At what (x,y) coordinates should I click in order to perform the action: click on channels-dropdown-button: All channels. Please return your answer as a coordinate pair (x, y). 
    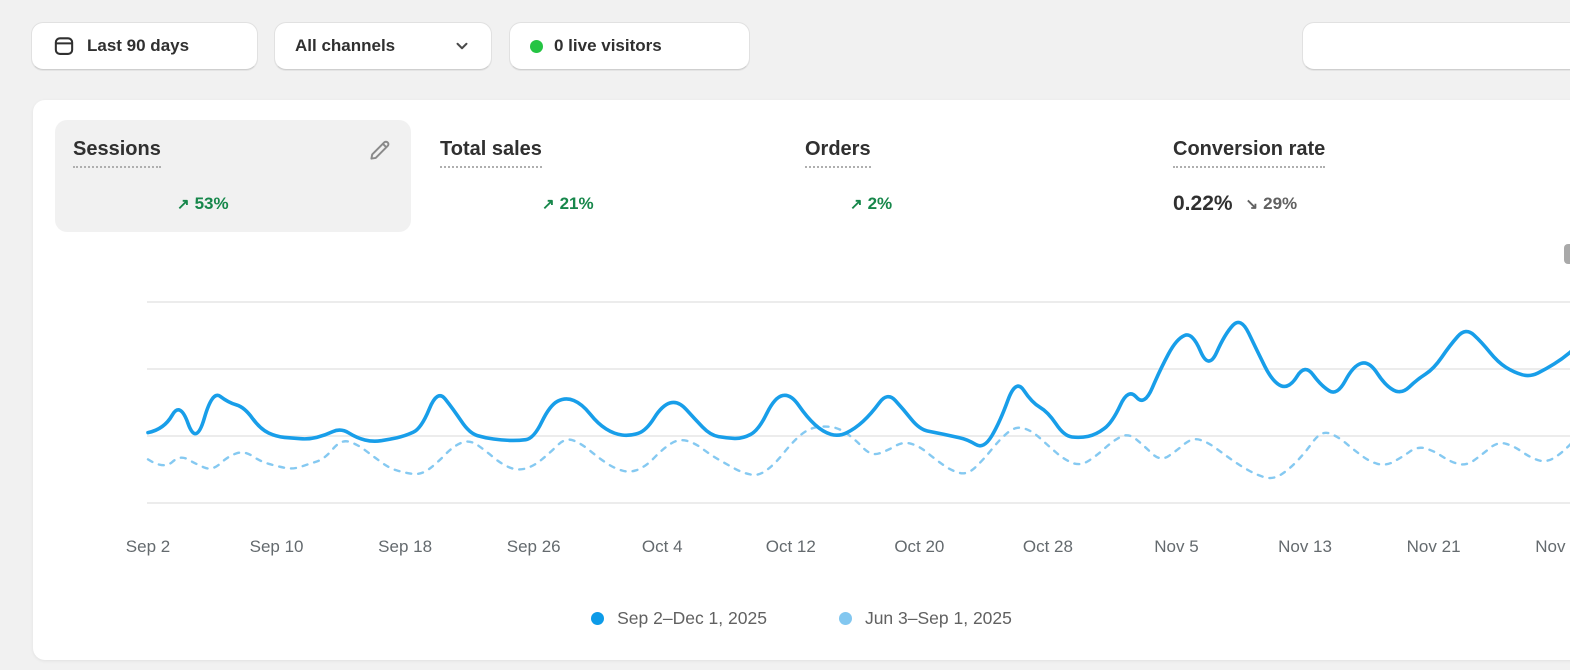
    Looking at the image, I should click on (383, 46).